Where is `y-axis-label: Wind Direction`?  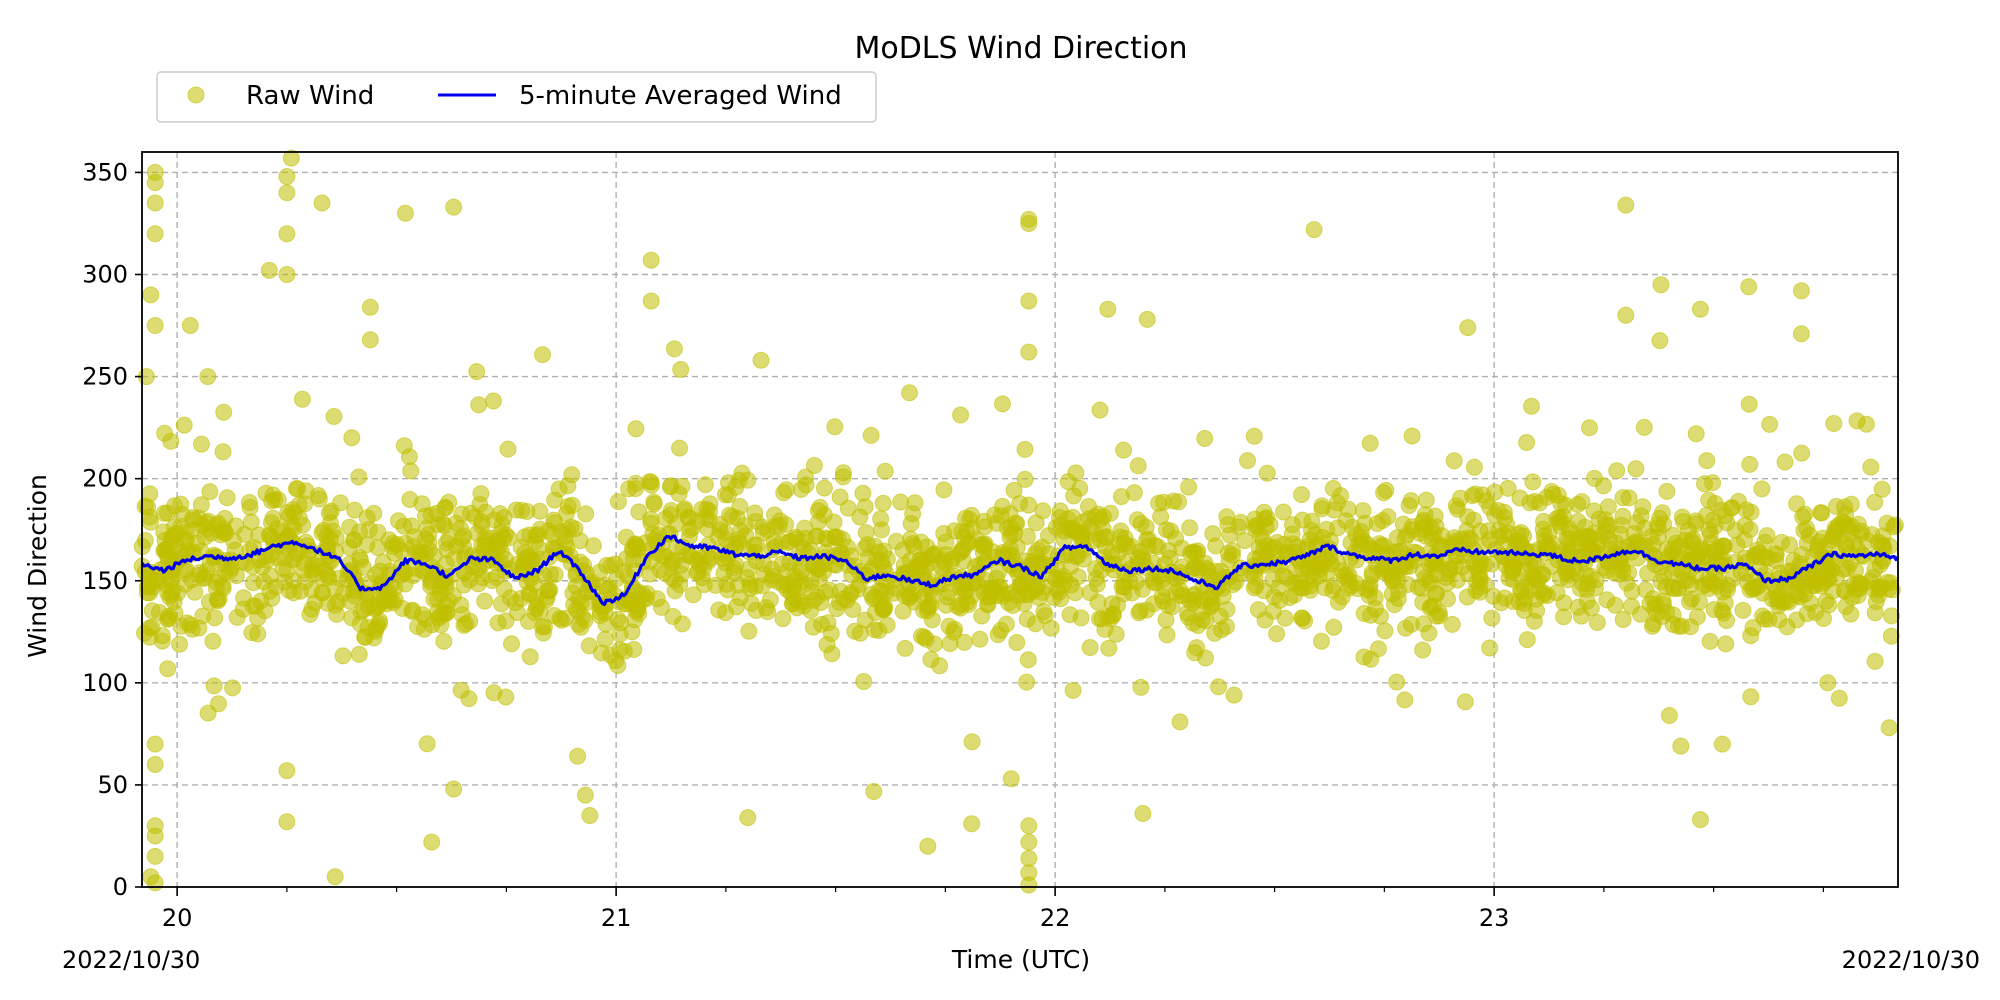
y-axis-label: Wind Direction is located at coordinates (37, 566).